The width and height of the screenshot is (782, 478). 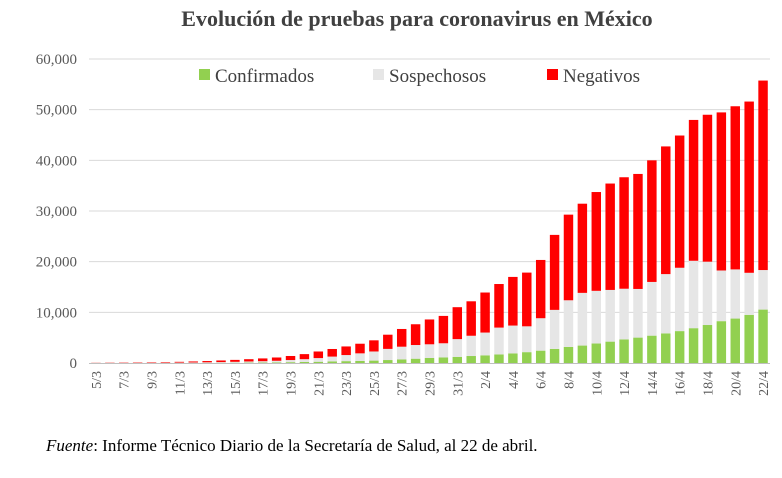 What do you see at coordinates (403, 383) in the screenshot?
I see `x-tick-label: 27/3` at bounding box center [403, 383].